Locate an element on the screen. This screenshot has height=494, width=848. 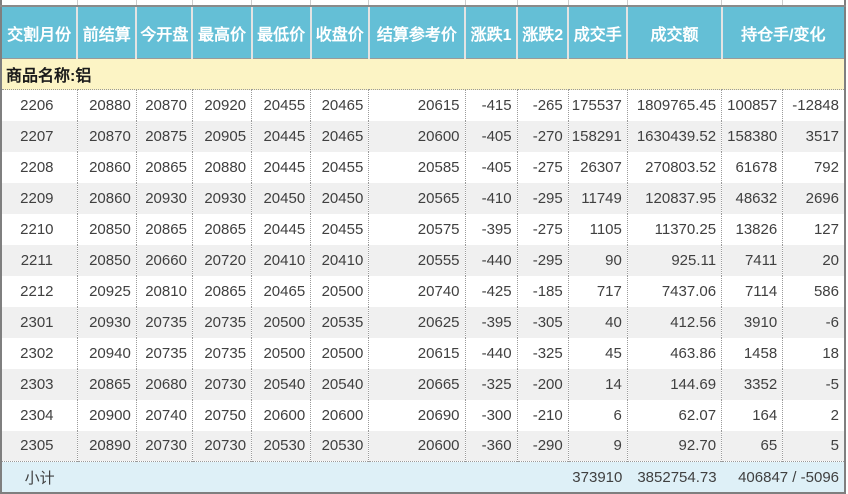
value-cell: 20860 is located at coordinates (107, 167).